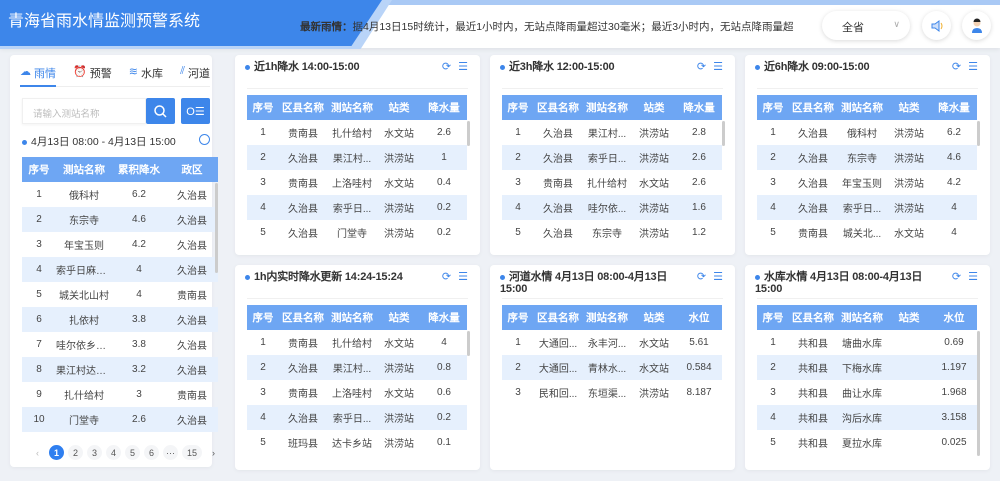 This screenshot has height=481, width=1000. What do you see at coordinates (357, 367) in the screenshot?
I see `table-row: 2 久治县 果江村... 洪涝站 0.8` at bounding box center [357, 367].